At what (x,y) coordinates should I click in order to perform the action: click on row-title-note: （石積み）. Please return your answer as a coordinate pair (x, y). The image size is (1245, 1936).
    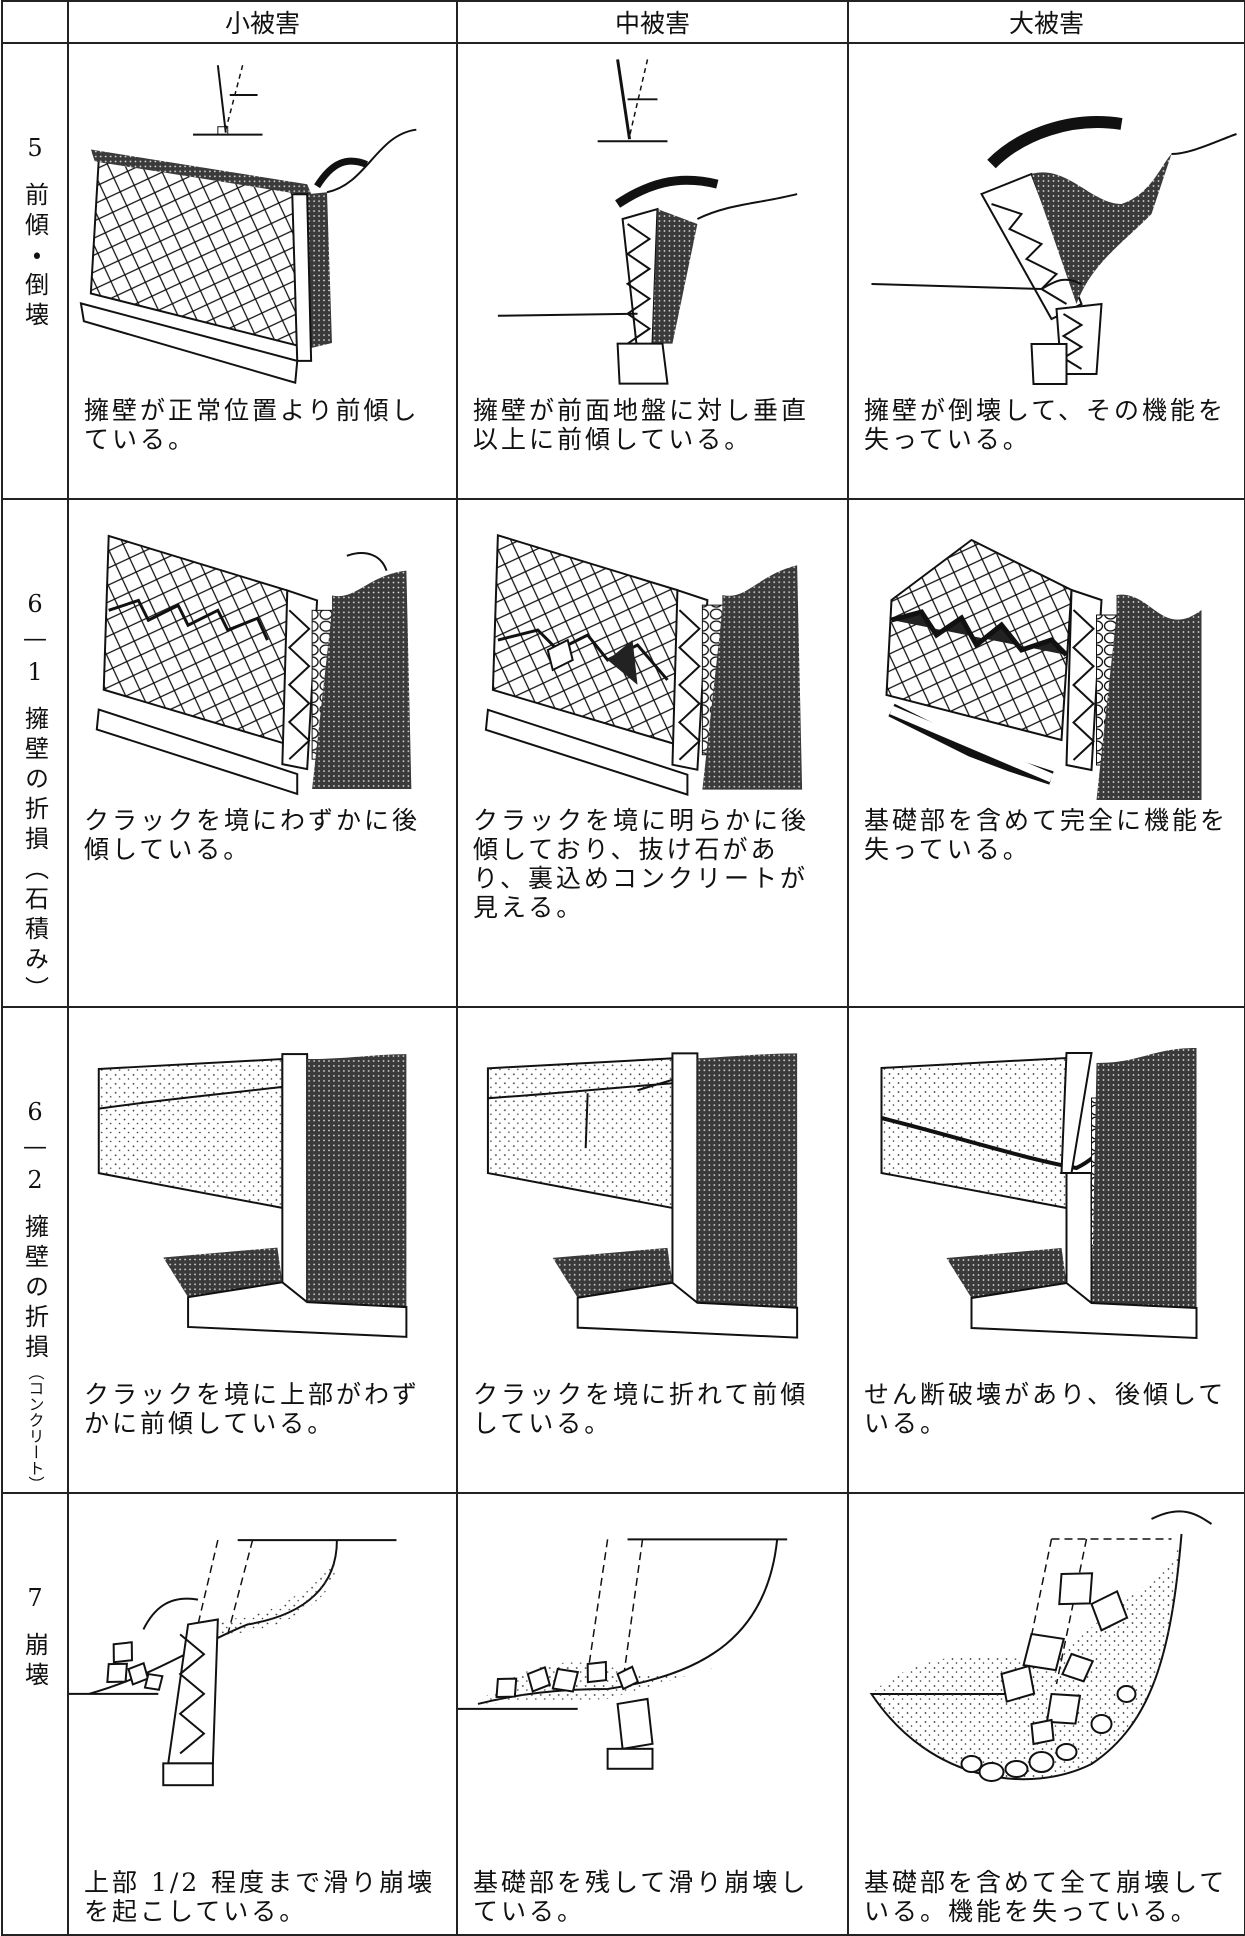
    Looking at the image, I should click on (34, 931).